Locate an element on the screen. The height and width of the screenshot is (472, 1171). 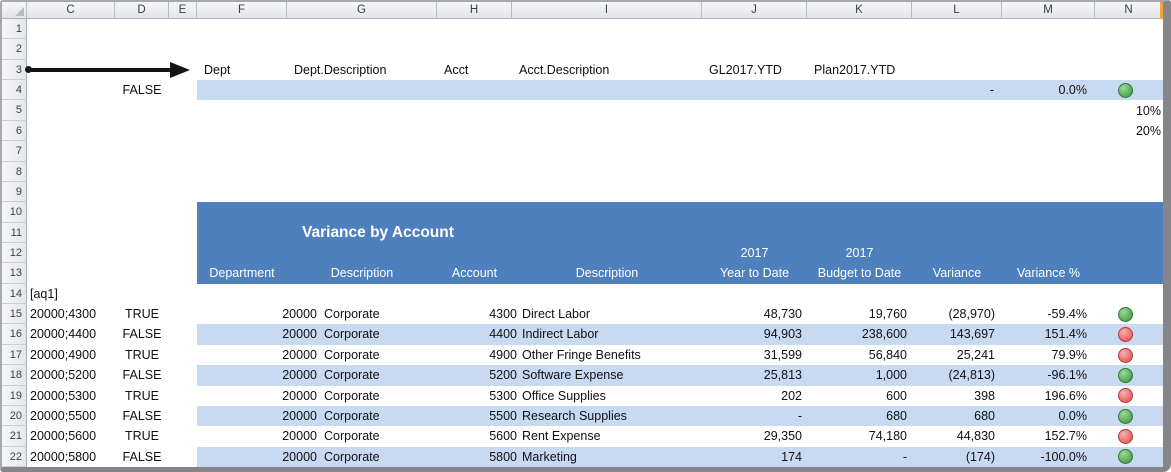
r19-key-cell: 20000;5300 is located at coordinates (63, 395).